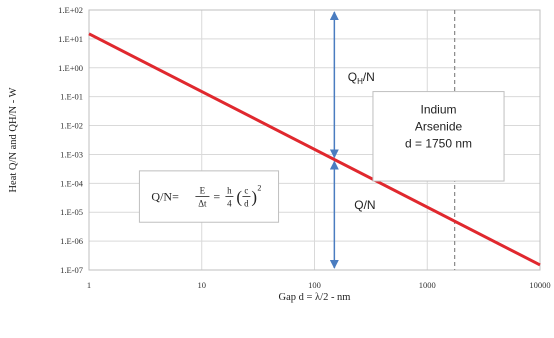 This screenshot has height=338, width=554. Describe the element at coordinates (439, 127) in the screenshot. I see `material-line-2: Arsenide` at that location.